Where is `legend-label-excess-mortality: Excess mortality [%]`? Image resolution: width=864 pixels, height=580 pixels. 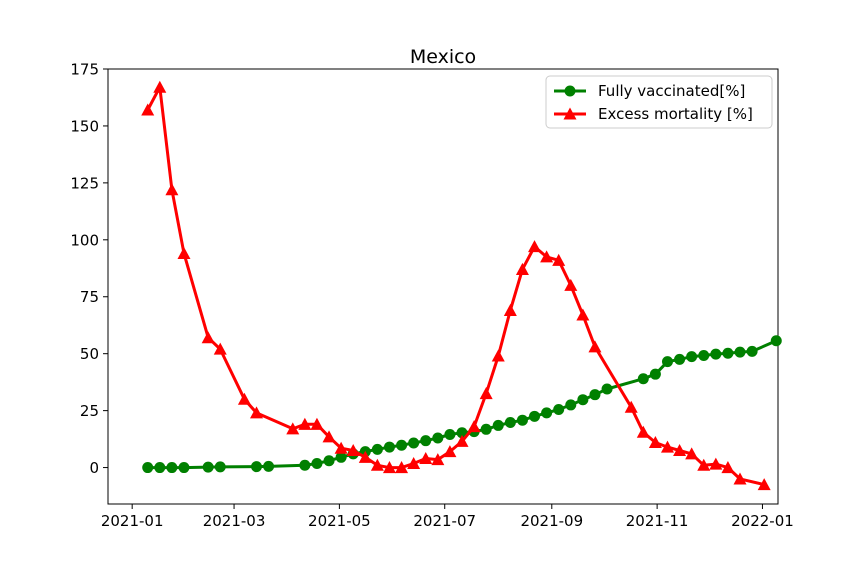
legend-label-excess-mortality: Excess mortality [%] is located at coordinates (675, 114).